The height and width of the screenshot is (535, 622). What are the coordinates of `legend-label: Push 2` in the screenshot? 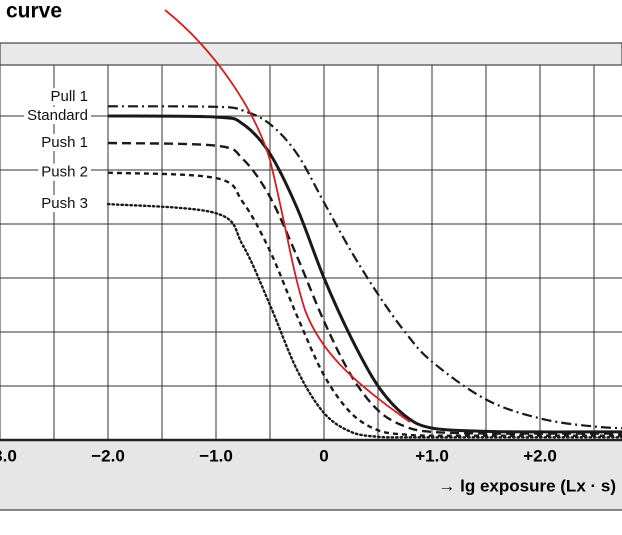 It's located at (64, 172).